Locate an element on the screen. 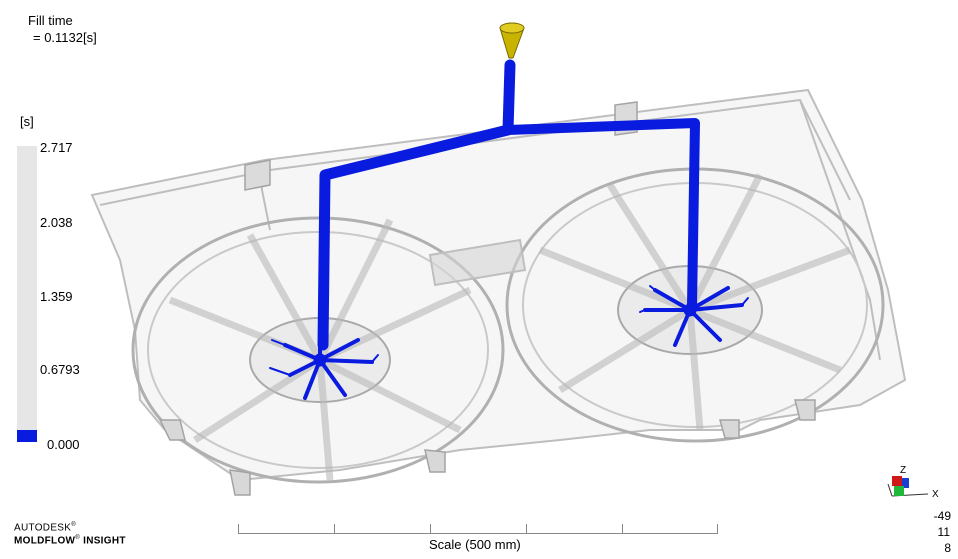 This screenshot has width=958, height=559. rotation-z: 8 is located at coordinates (936, 548).